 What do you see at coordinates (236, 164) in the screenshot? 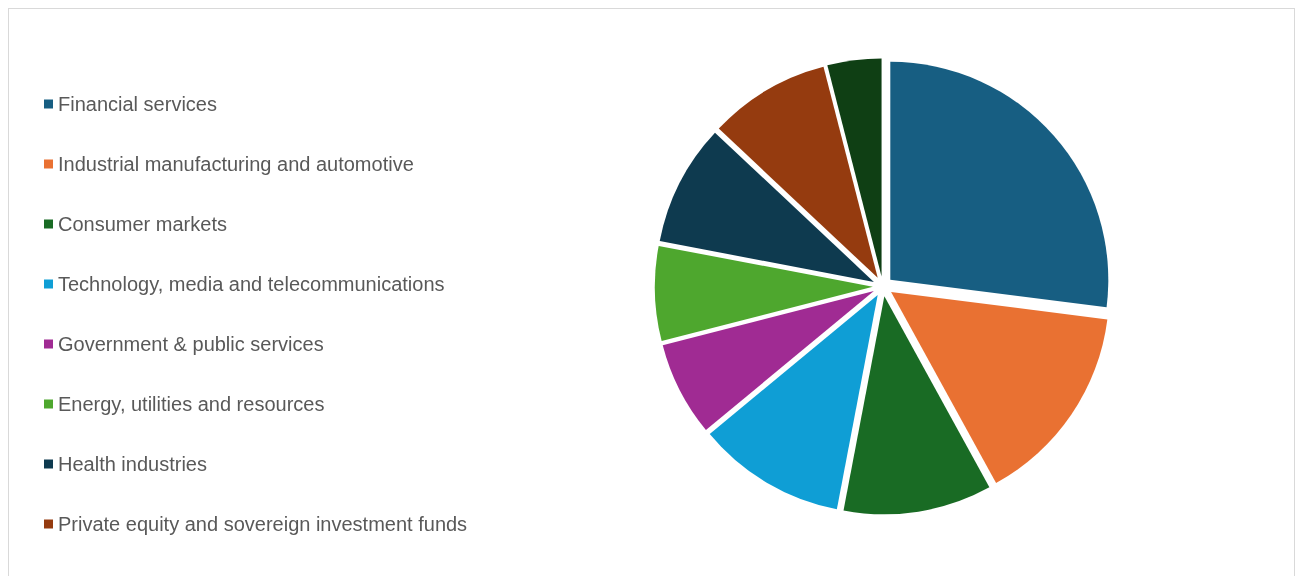
I see `legend-label: Industrial manufacturing and automotive` at bounding box center [236, 164].